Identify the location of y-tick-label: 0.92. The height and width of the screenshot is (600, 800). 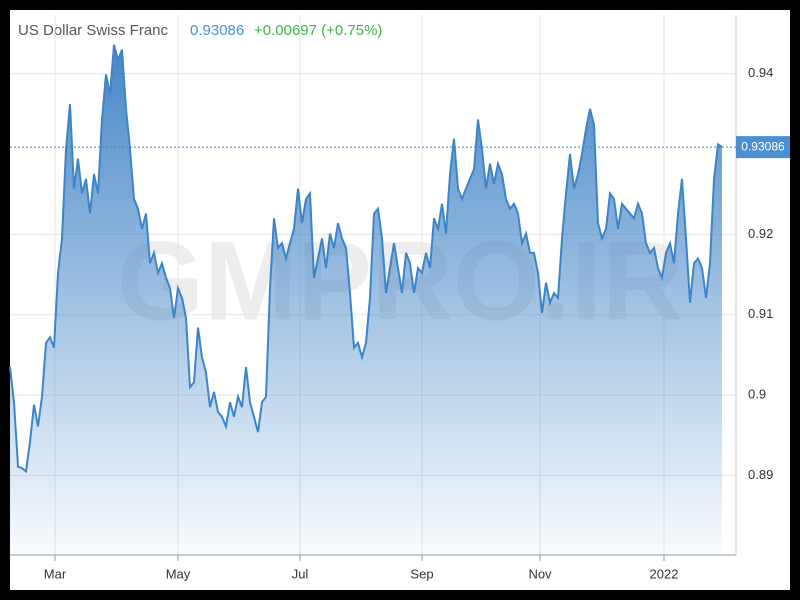
(760, 233).